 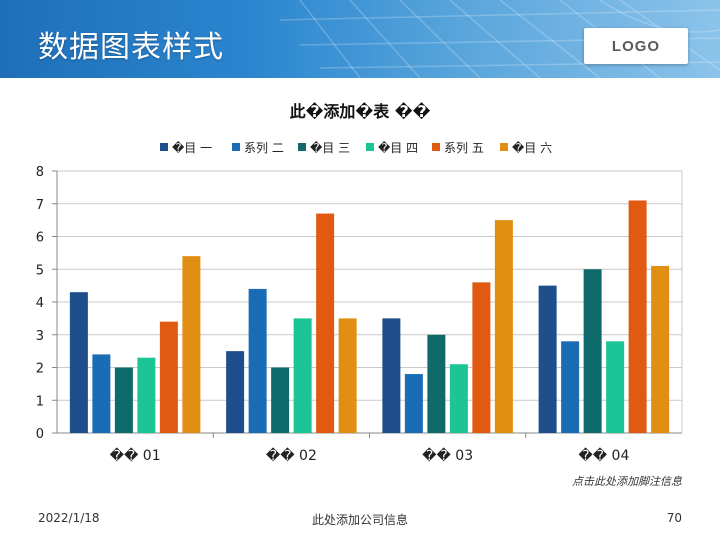 I want to click on x-tick-label: �� 03, so click(x=447, y=455).